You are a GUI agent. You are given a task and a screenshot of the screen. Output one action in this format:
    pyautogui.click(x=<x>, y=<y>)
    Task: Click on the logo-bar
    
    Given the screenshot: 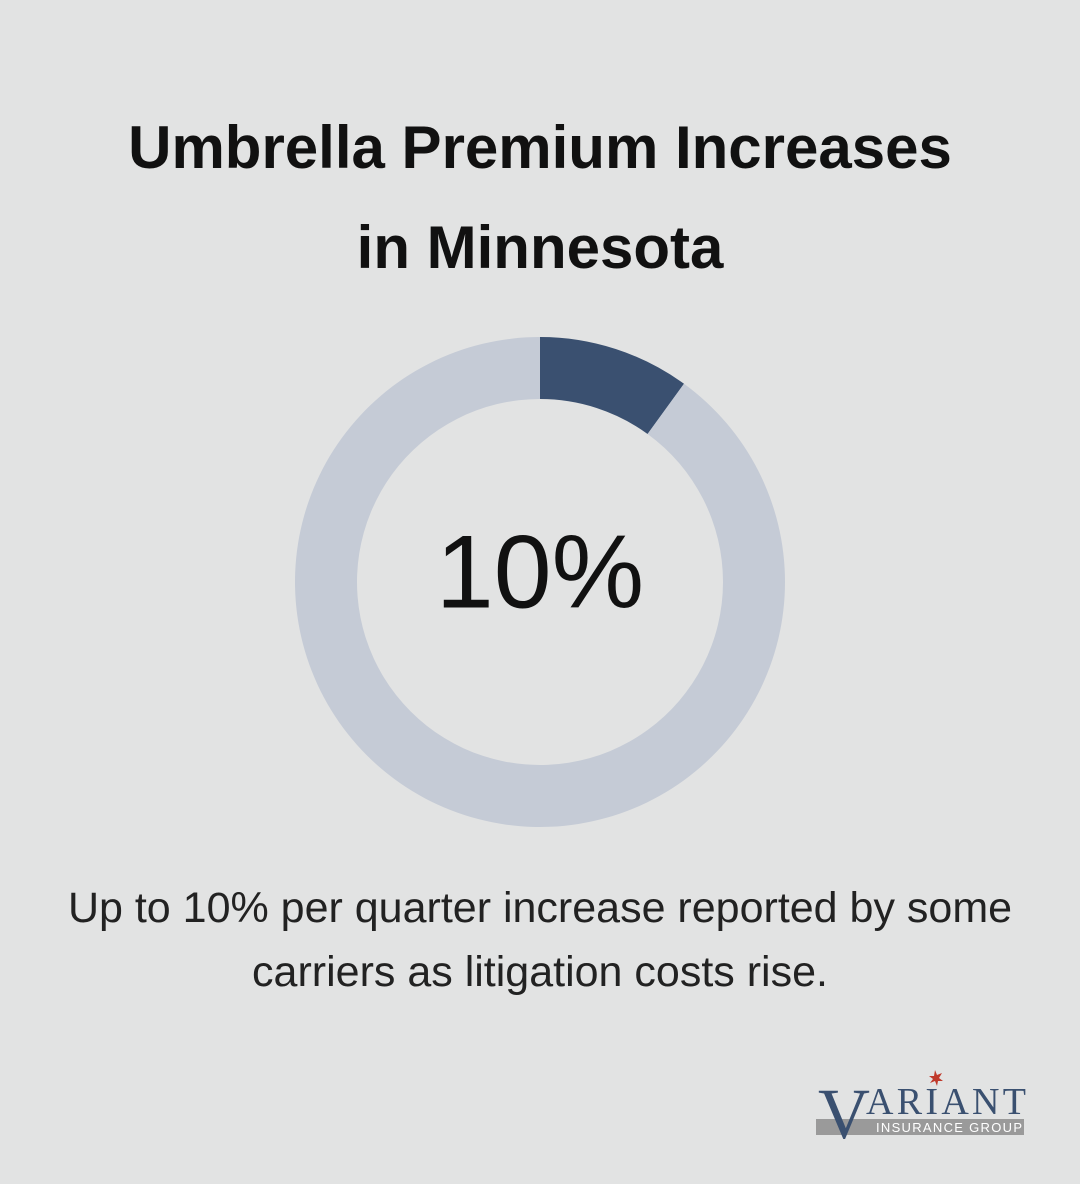 What is the action you would take?
    pyautogui.click(x=920, y=1127)
    